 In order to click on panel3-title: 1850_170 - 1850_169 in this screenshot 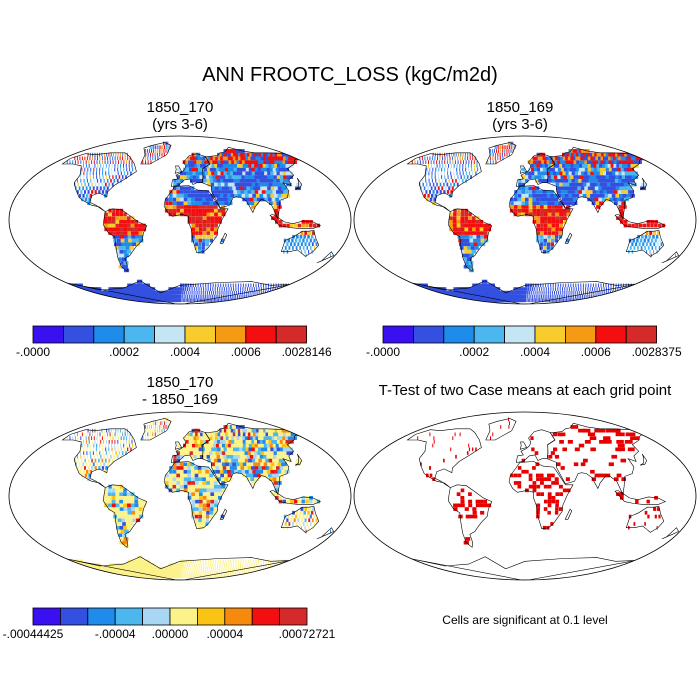, I will do `click(180, 391)`.